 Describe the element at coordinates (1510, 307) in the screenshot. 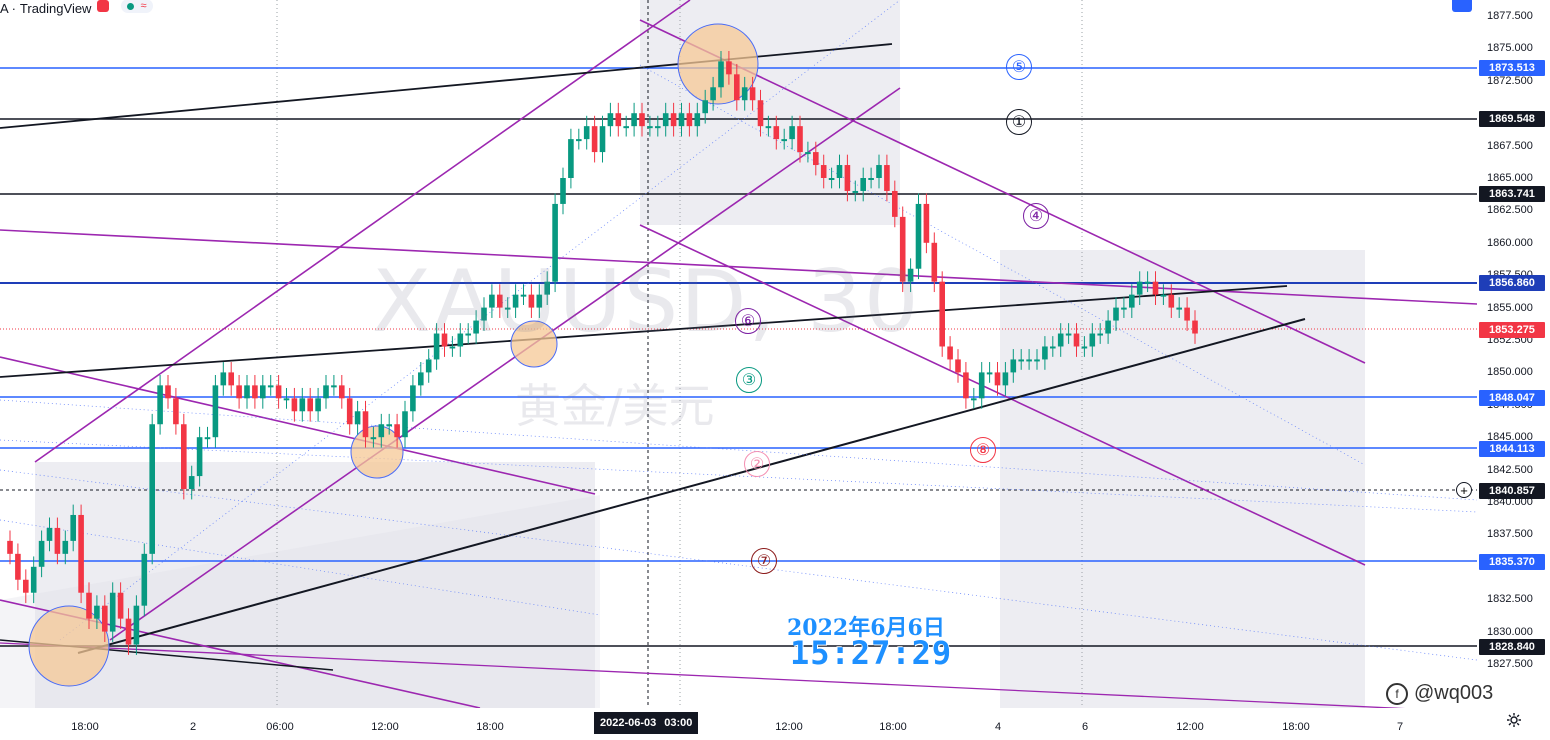

I see `price-tick-label: 1855.000` at that location.